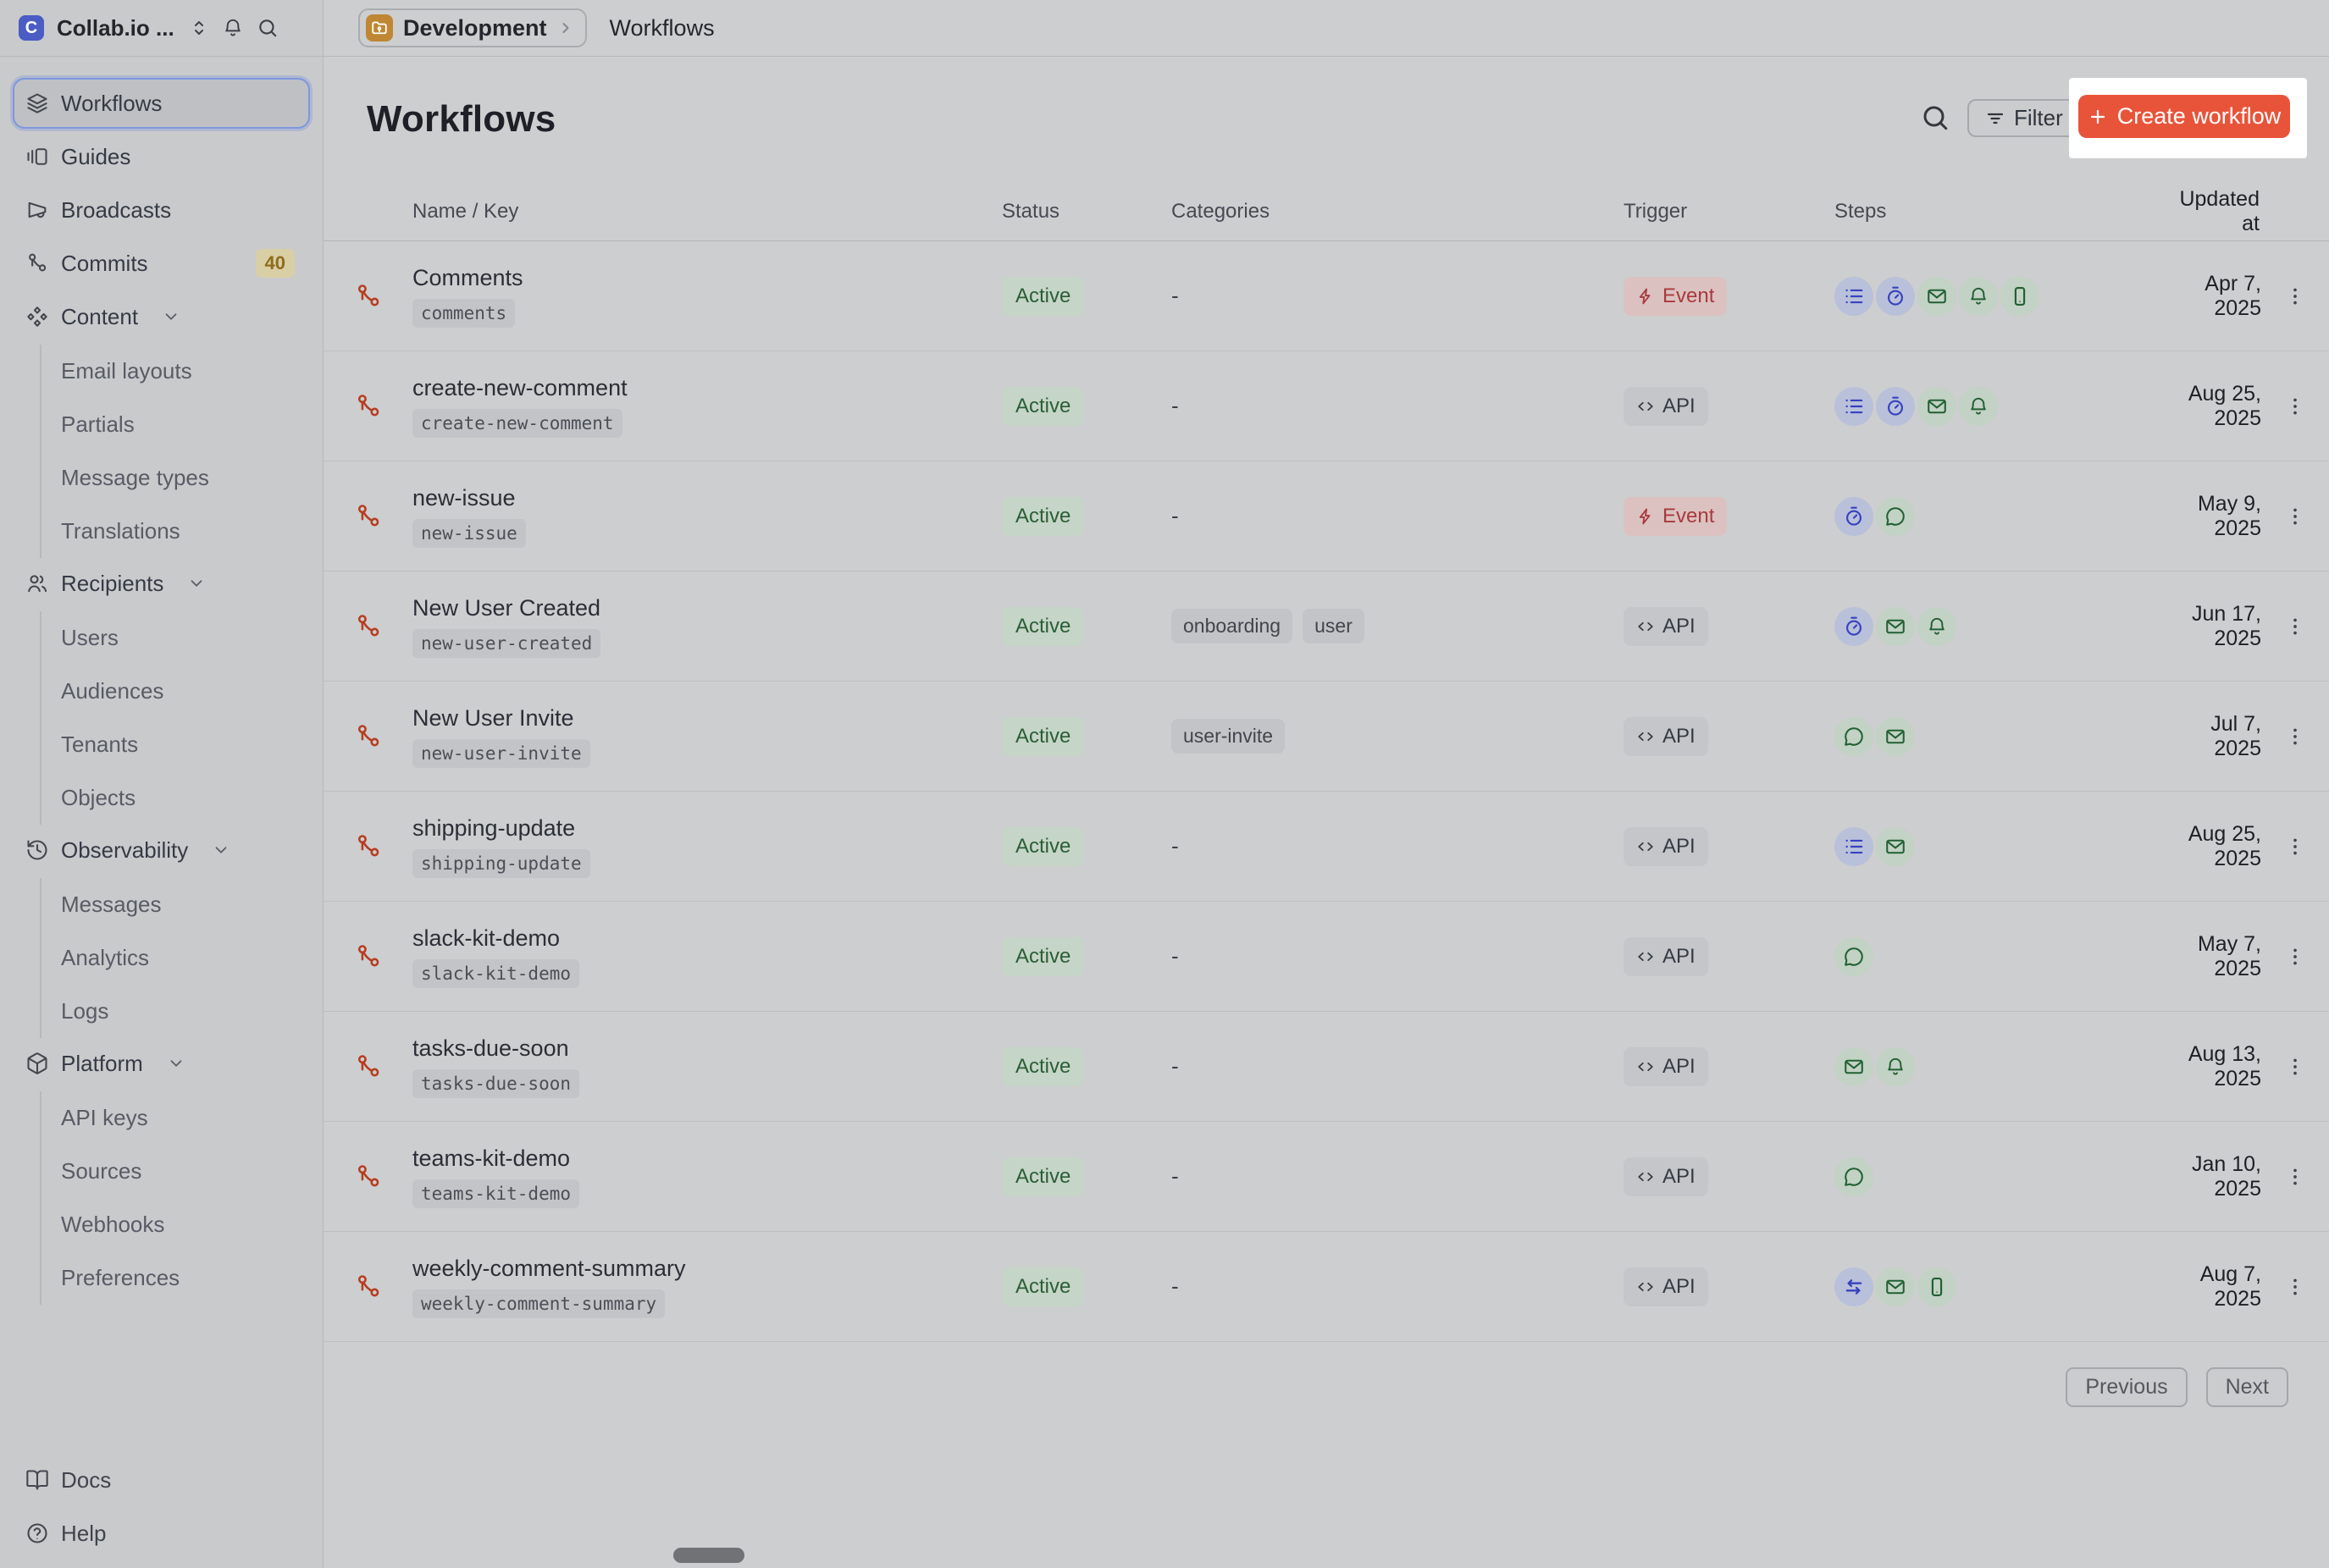 The width and height of the screenshot is (2329, 1568). I want to click on notifications-bell-icon, so click(233, 28).